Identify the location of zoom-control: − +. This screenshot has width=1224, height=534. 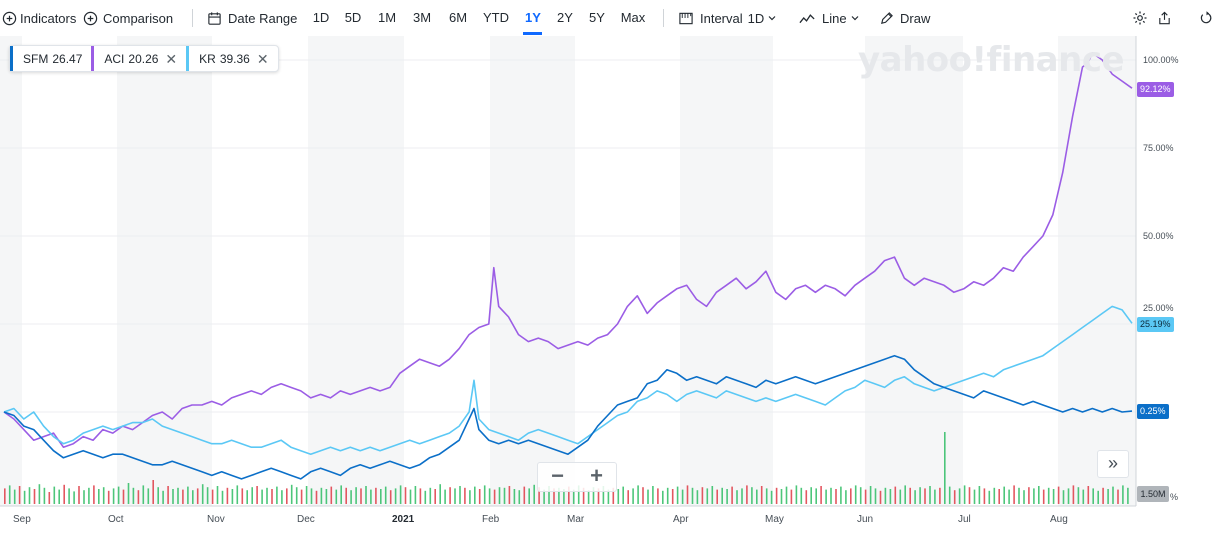
(577, 477).